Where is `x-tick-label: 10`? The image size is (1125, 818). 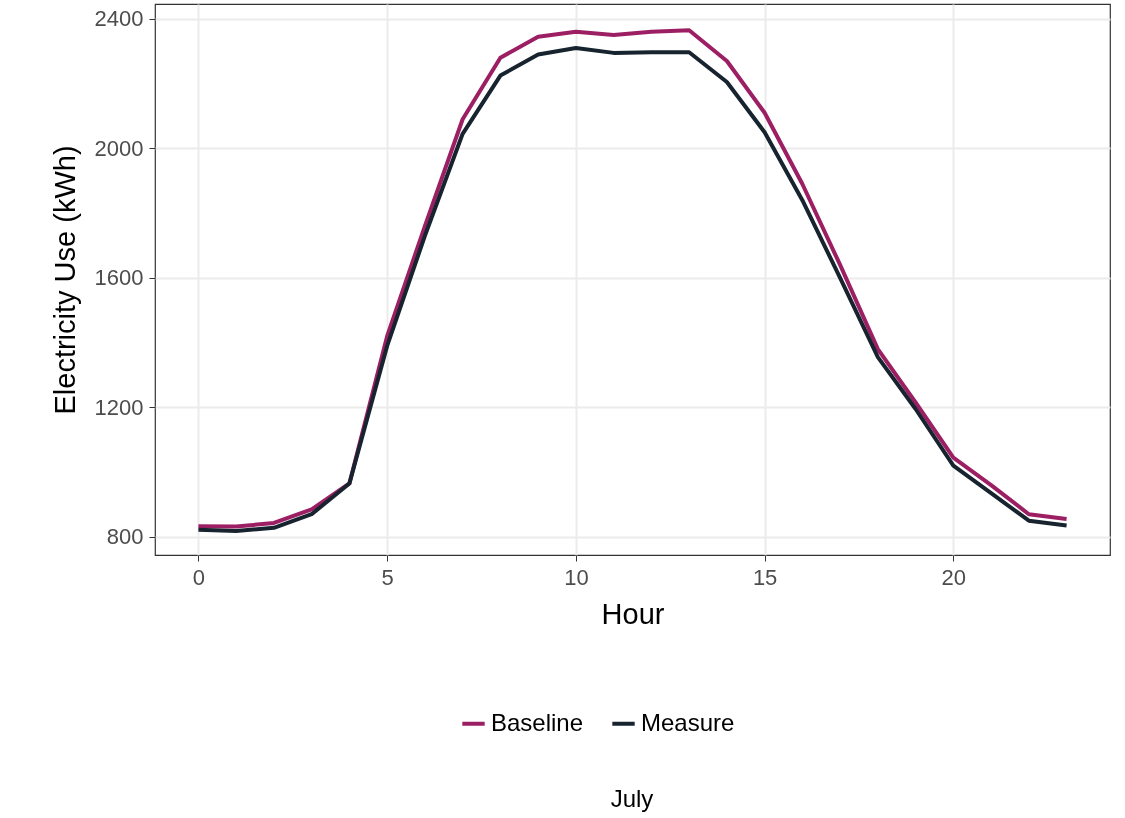
x-tick-label: 10 is located at coordinates (576, 577).